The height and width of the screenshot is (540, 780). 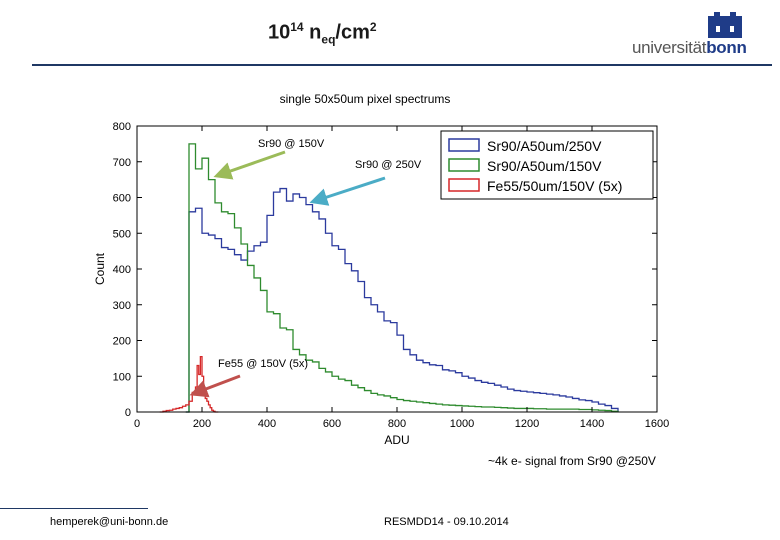 What do you see at coordinates (332, 424) in the screenshot?
I see `x-tick-label: 600` at bounding box center [332, 424].